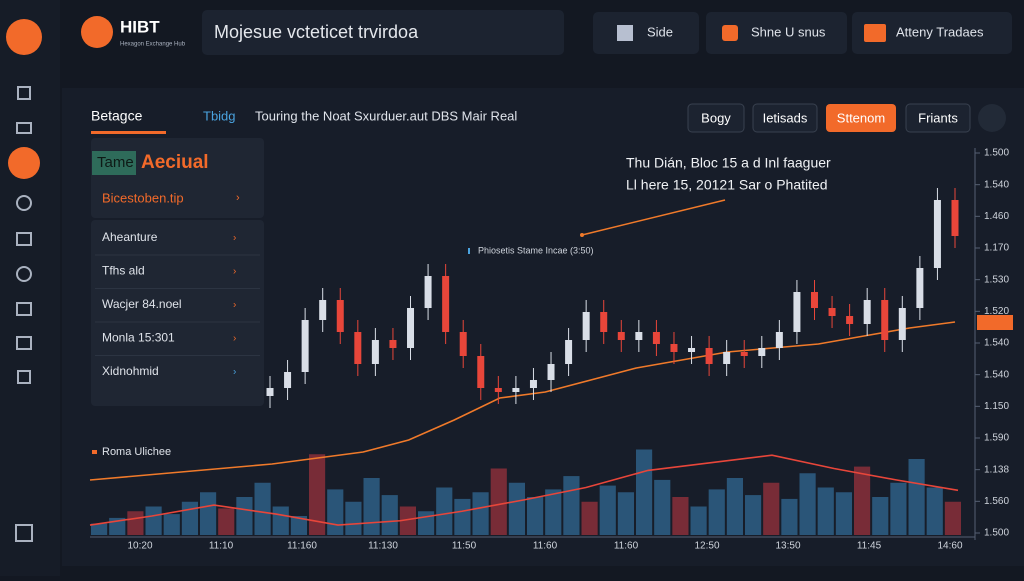  I want to click on search-box, so click(383, 32).